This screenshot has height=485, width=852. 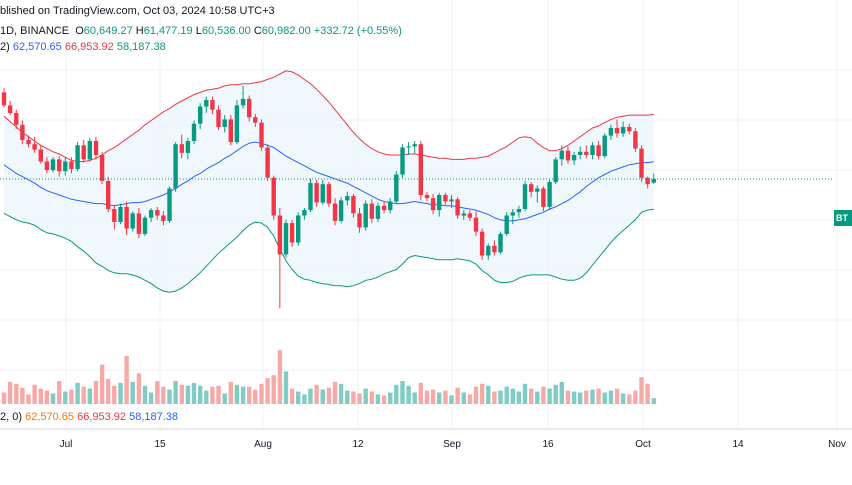 What do you see at coordinates (453, 444) in the screenshot?
I see `time-axis: Jul 15 Aug 12 Sep 16 Oct 14 Nov` at bounding box center [453, 444].